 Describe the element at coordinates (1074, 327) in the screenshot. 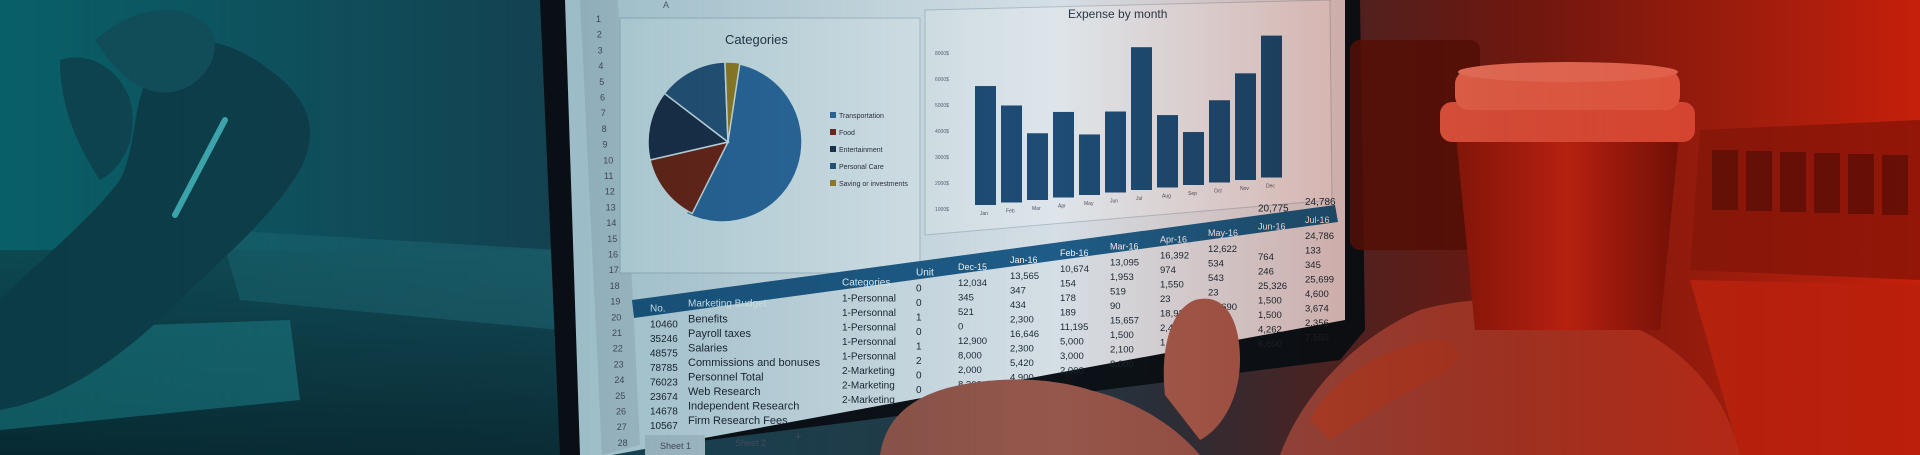

I see `row-value: 11,195` at that location.